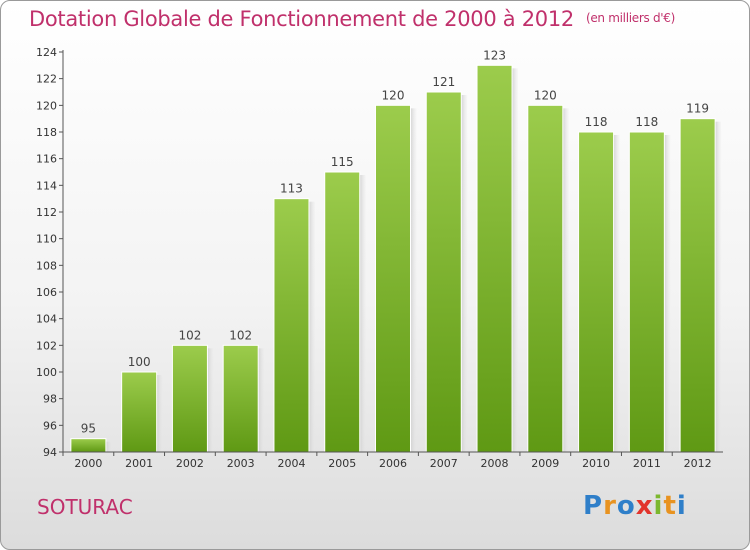  What do you see at coordinates (139, 362) in the screenshot?
I see `bar-value-label: 100` at bounding box center [139, 362].